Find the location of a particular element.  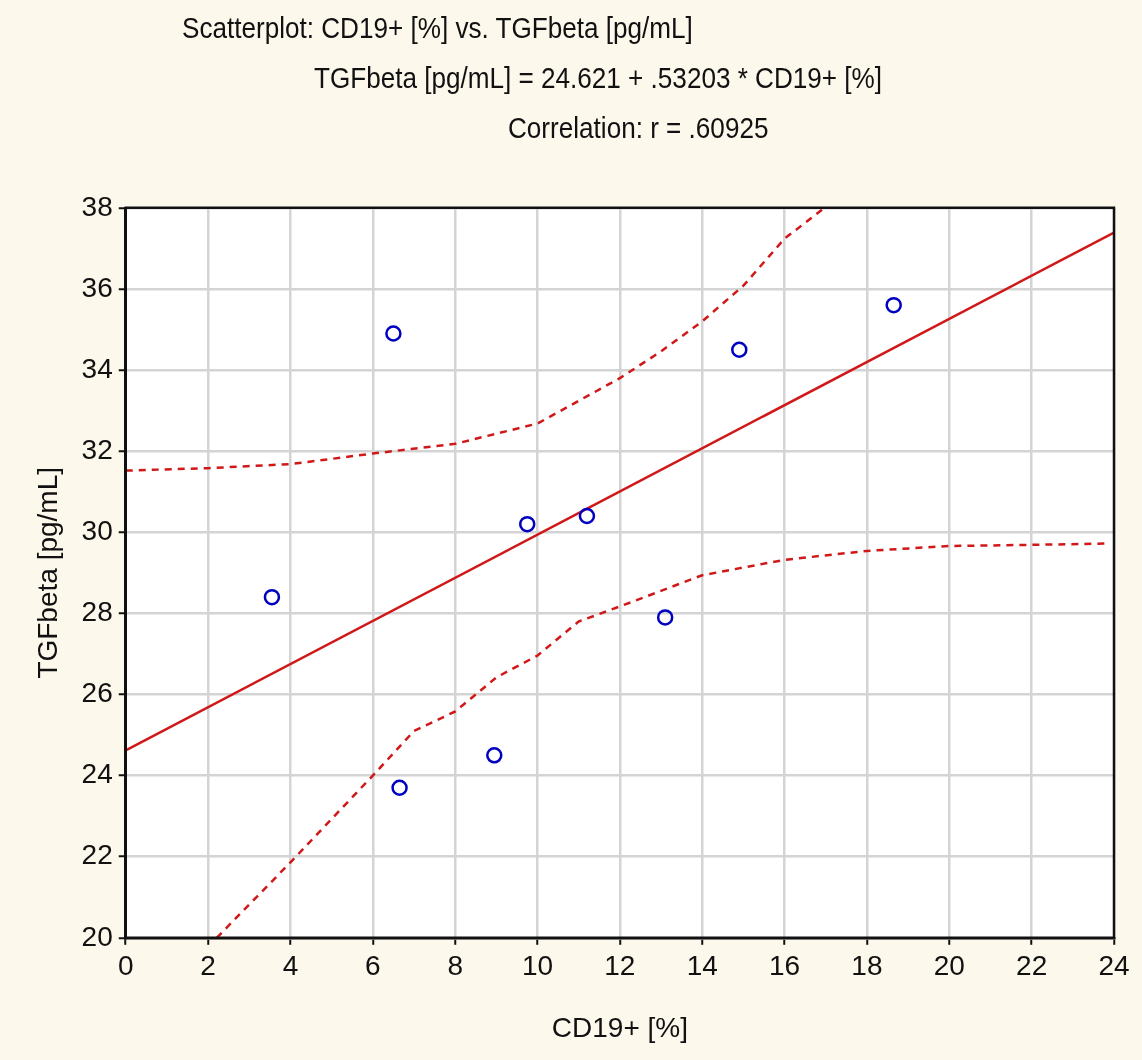

chart-subtitle: TGFbeta [pg/mL] = 24.621 + .53203 * CD19+ [%] is located at coordinates (598, 78).